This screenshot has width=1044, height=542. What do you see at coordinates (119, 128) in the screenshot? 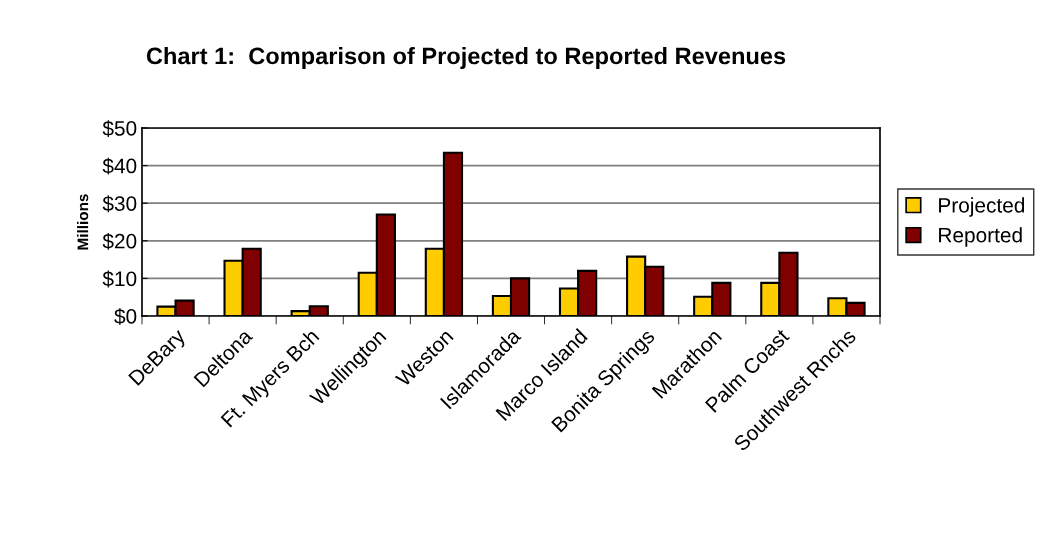
I see `y-tick-label: $50` at bounding box center [119, 128].